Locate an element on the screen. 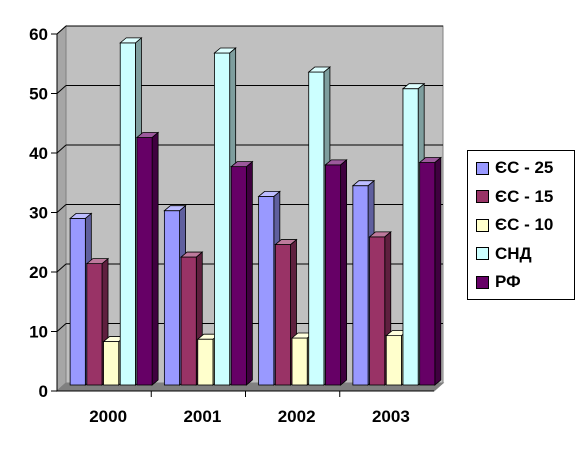  y-tick-label: 0 is located at coordinates (43, 391).